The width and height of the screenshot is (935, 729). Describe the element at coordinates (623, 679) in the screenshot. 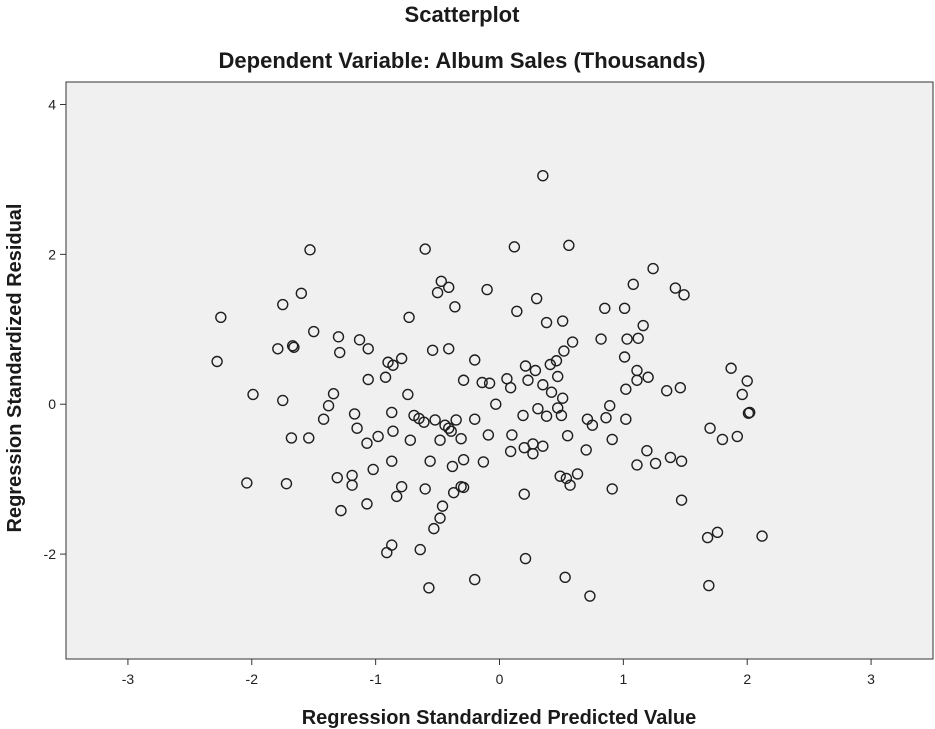

I see `x-tick-label: 1` at that location.